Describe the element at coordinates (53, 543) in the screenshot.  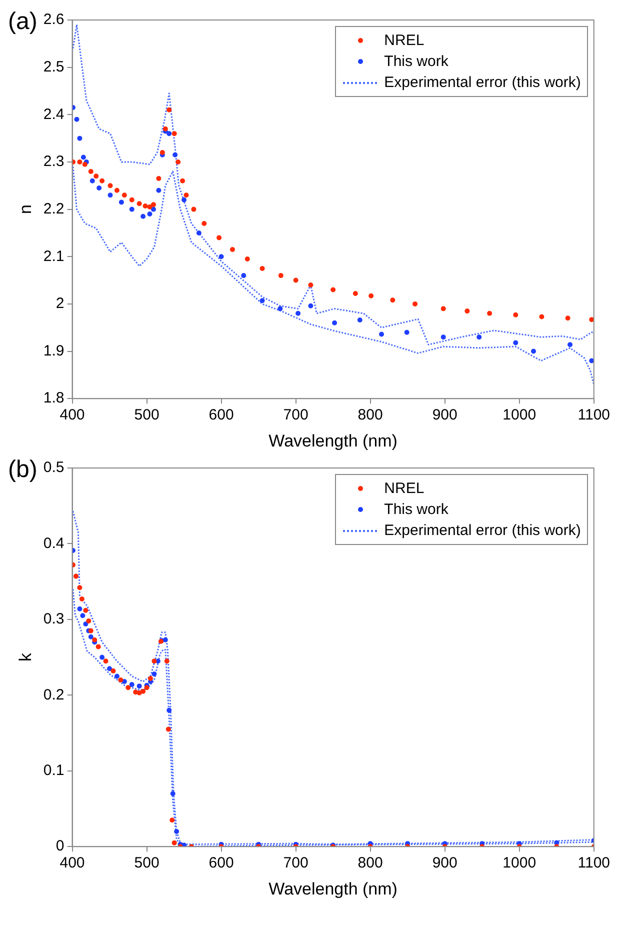
I see `y-tick-label: 0.4` at that location.